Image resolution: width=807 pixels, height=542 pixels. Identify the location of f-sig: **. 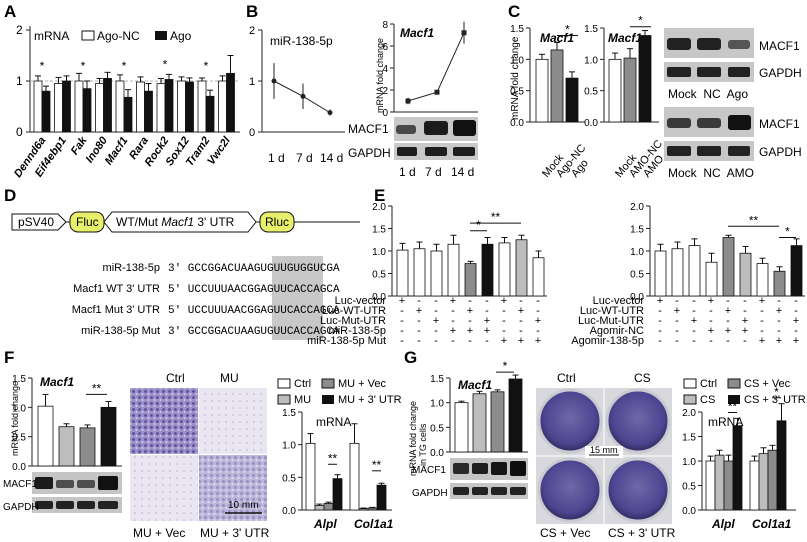
(97, 388).